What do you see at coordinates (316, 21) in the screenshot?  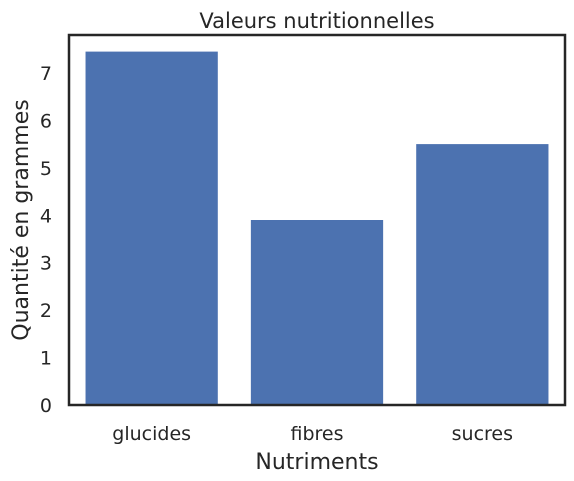 I see `chart-title: Valeurs nutritionnelles` at bounding box center [316, 21].